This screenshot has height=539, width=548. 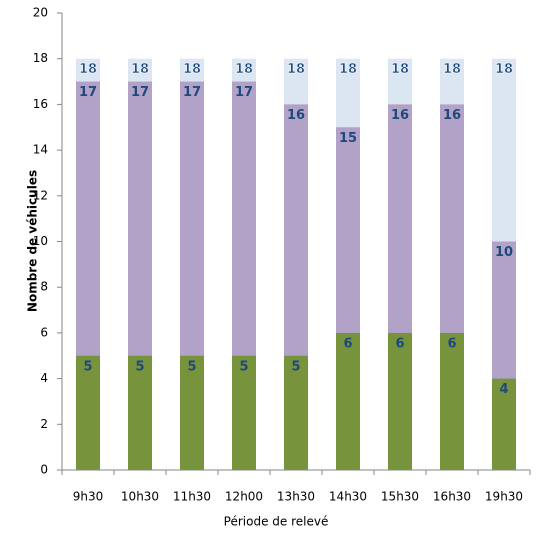 What do you see at coordinates (400, 497) in the screenshot?
I see `x-tick-label: 15h30` at bounding box center [400, 497].